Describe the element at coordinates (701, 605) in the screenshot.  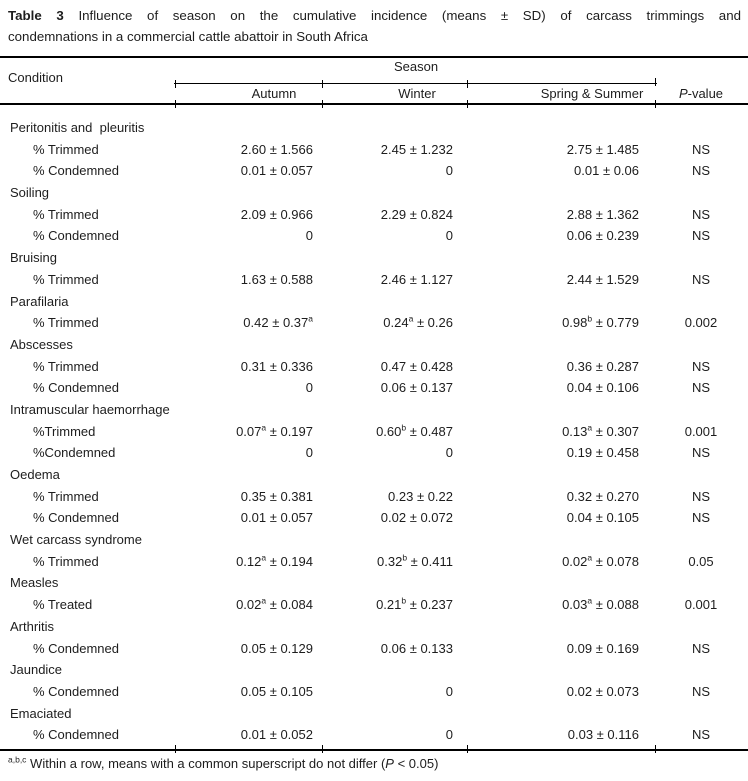
I see `pvalue-cell: 0.001` at that location.